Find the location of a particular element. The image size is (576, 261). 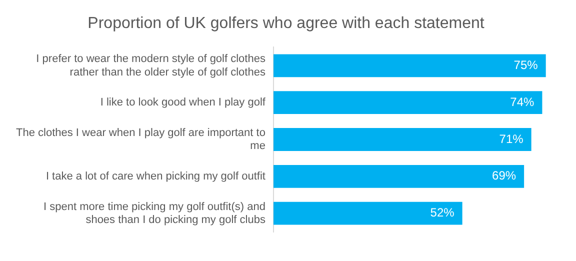

y-tick-label: I like to look good when I play golf is located at coordinates (183, 102).